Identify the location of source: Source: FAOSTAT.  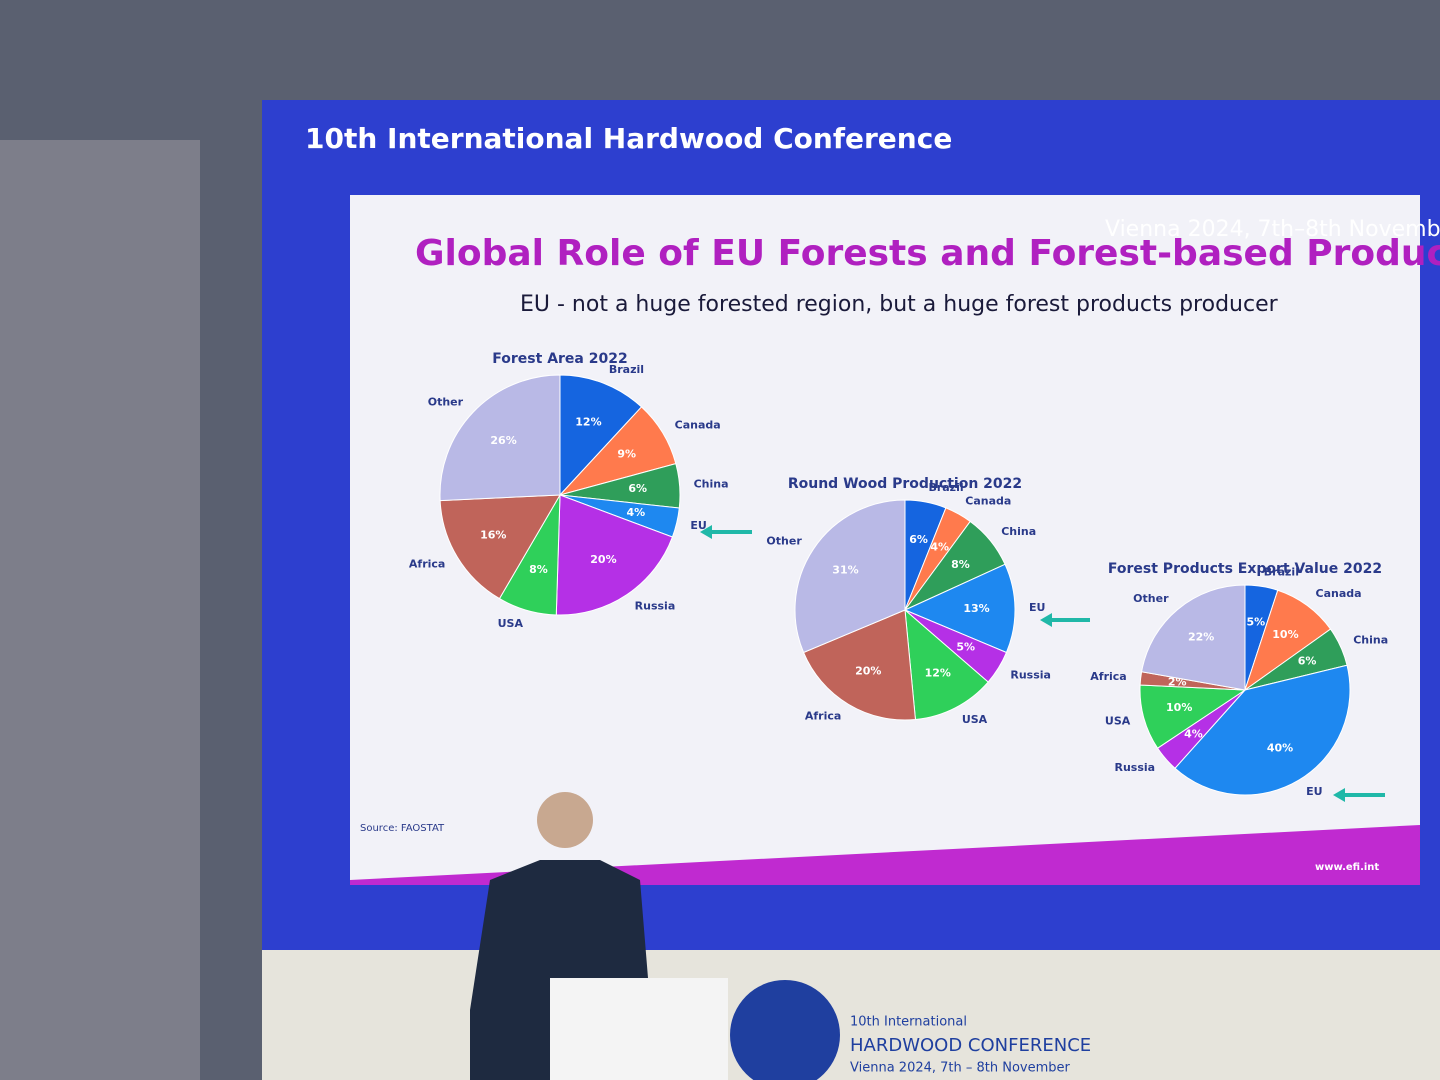
(402, 828).